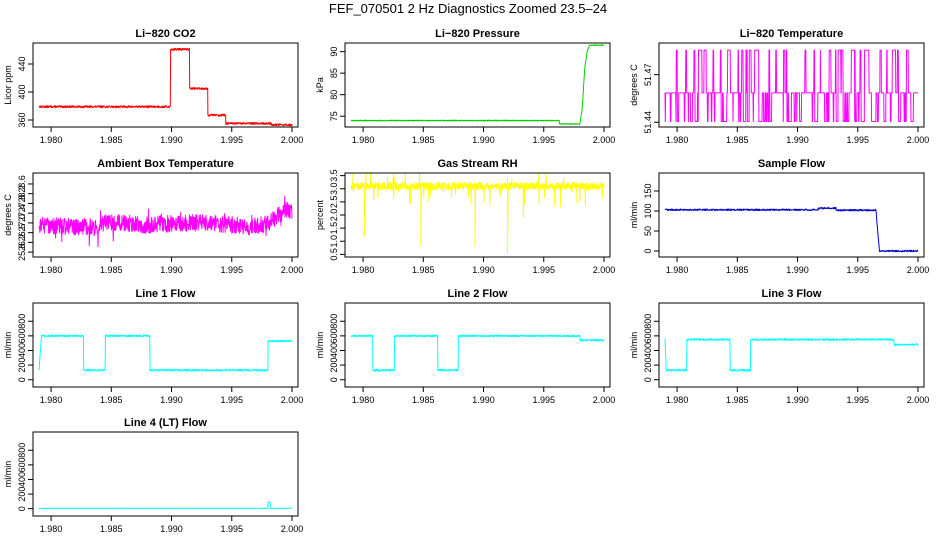  Describe the element at coordinates (165, 423) in the screenshot. I see `panel-title: Line 4 (LT) Flow` at that location.